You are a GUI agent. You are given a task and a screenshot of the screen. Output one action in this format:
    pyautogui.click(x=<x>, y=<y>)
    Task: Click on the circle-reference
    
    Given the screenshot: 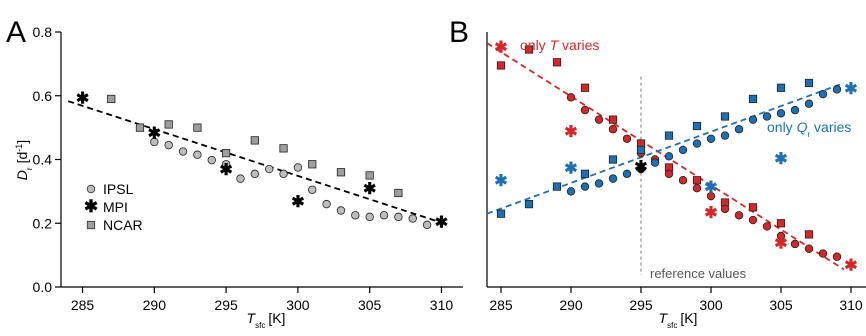 What is the action you would take?
    pyautogui.click(x=641, y=169)
    